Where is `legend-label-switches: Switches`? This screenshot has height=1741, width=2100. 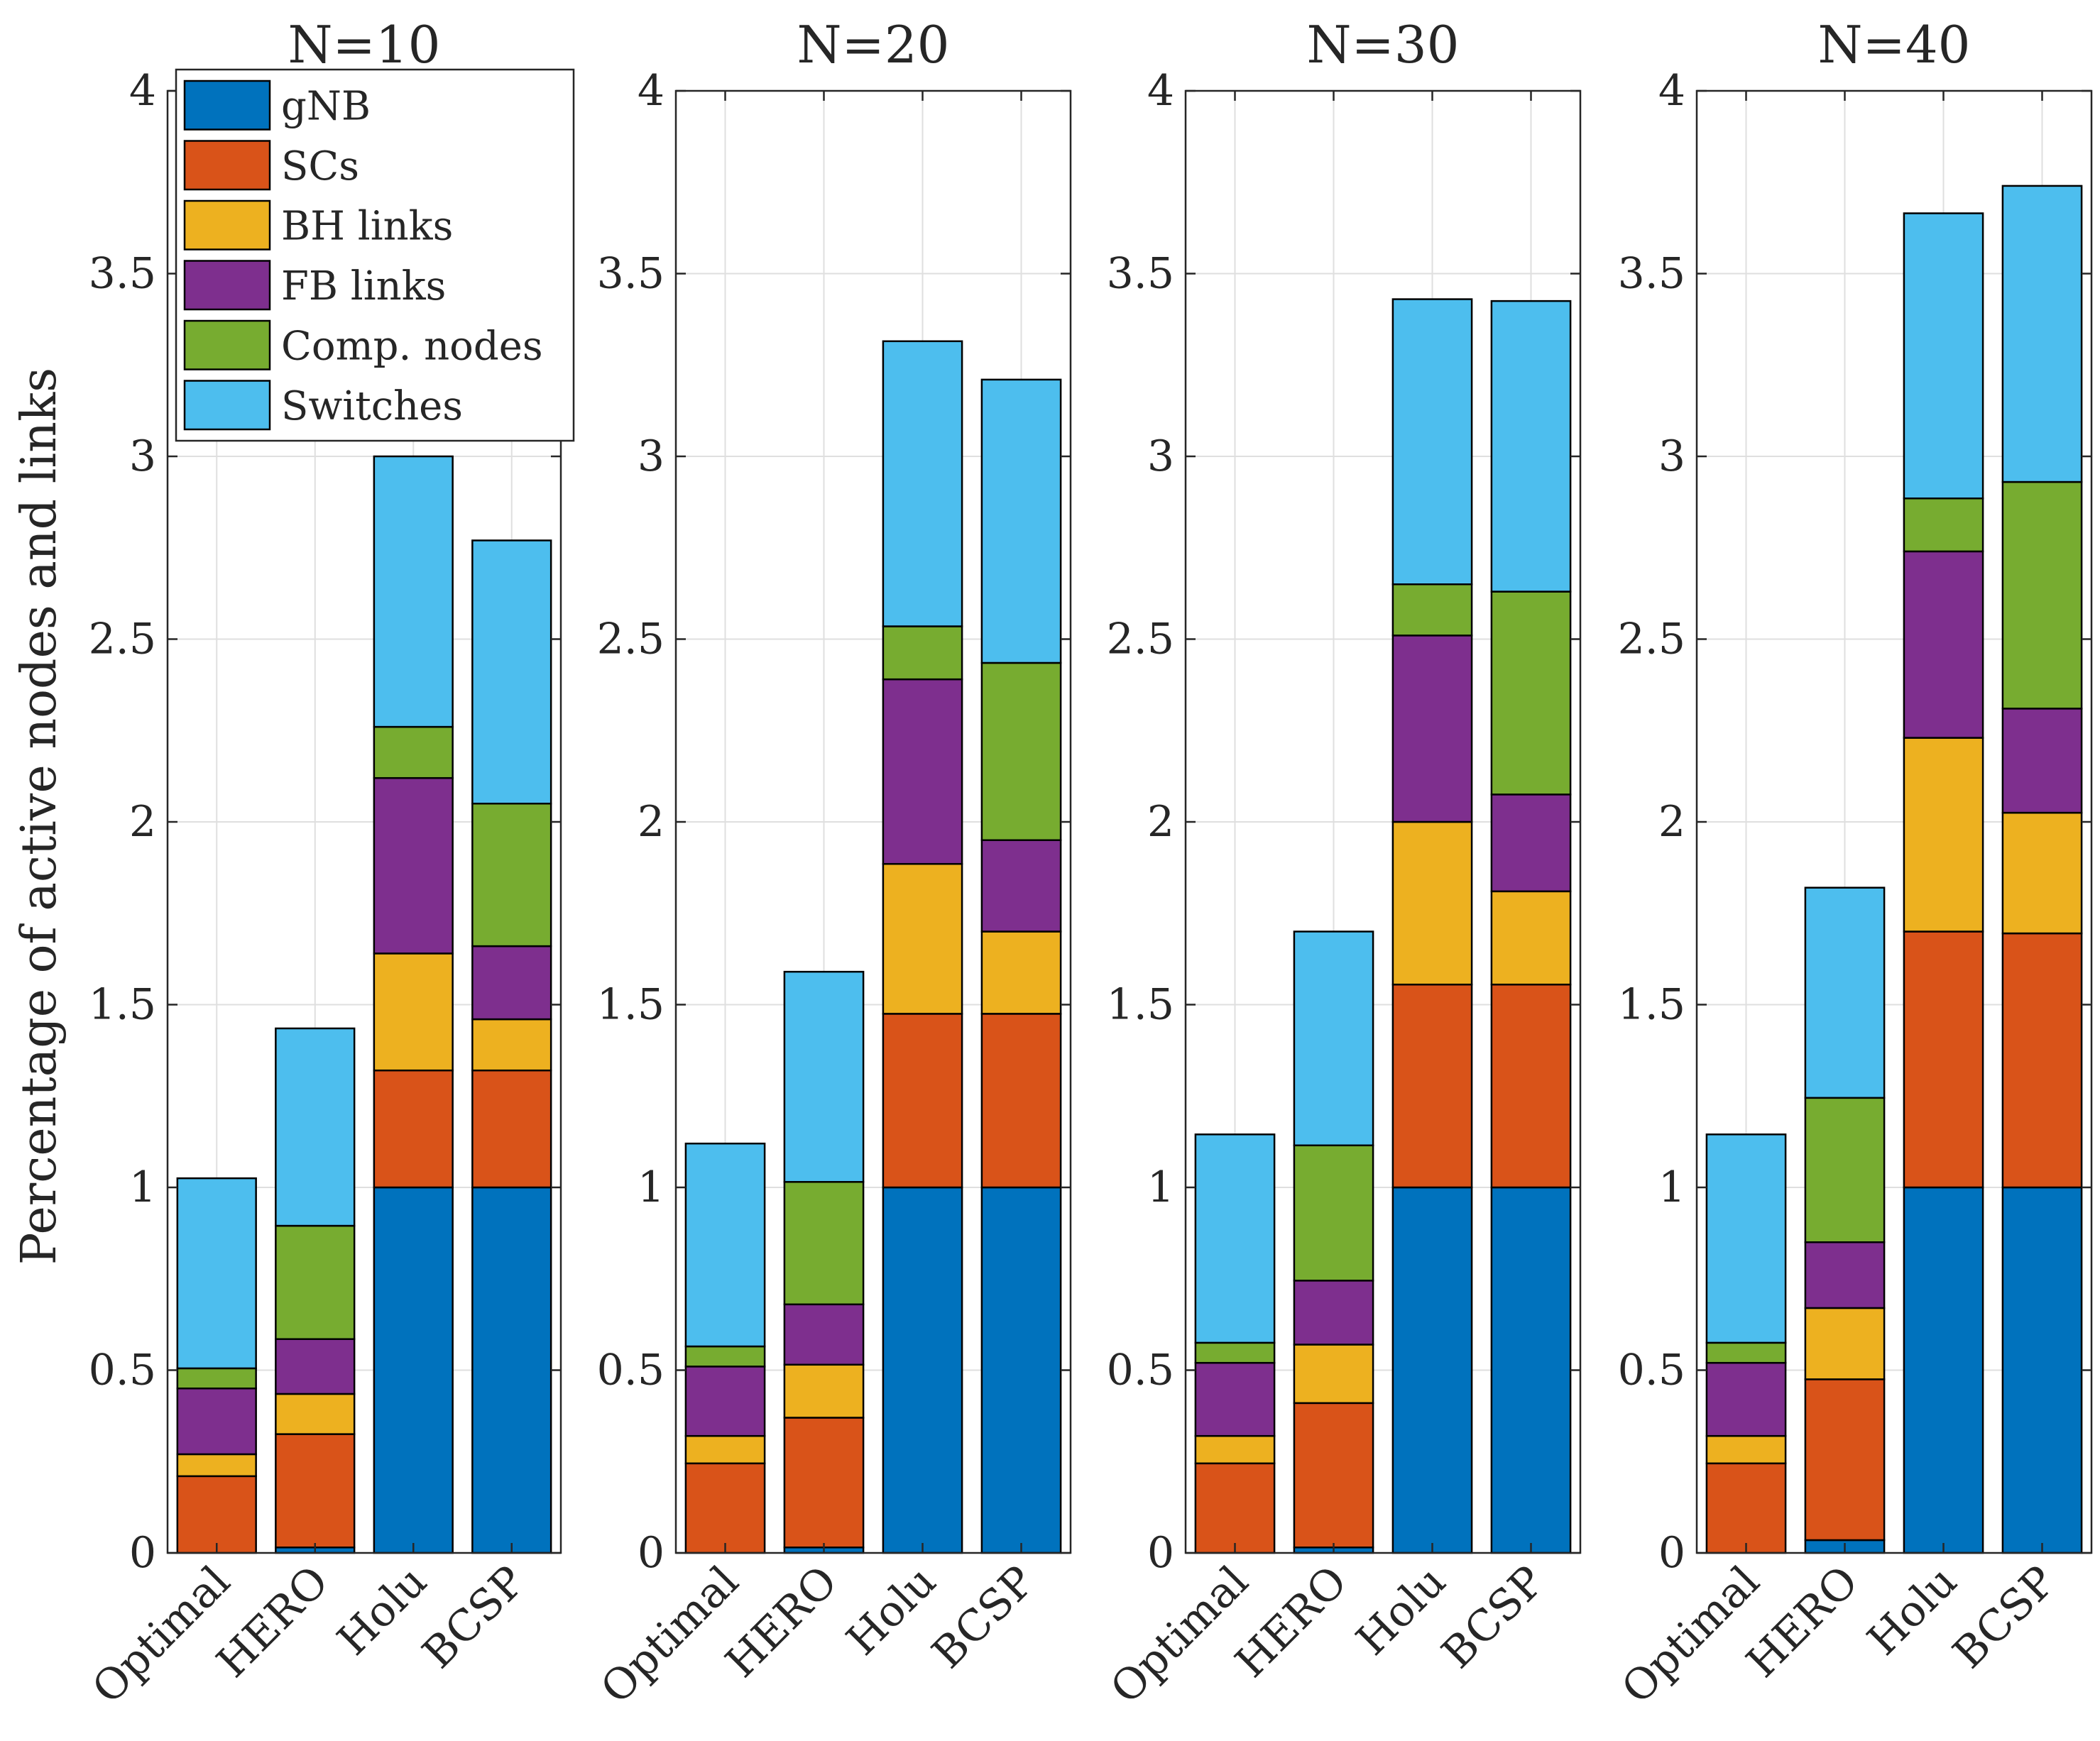 legend-label-switches: Switches is located at coordinates (372, 406).